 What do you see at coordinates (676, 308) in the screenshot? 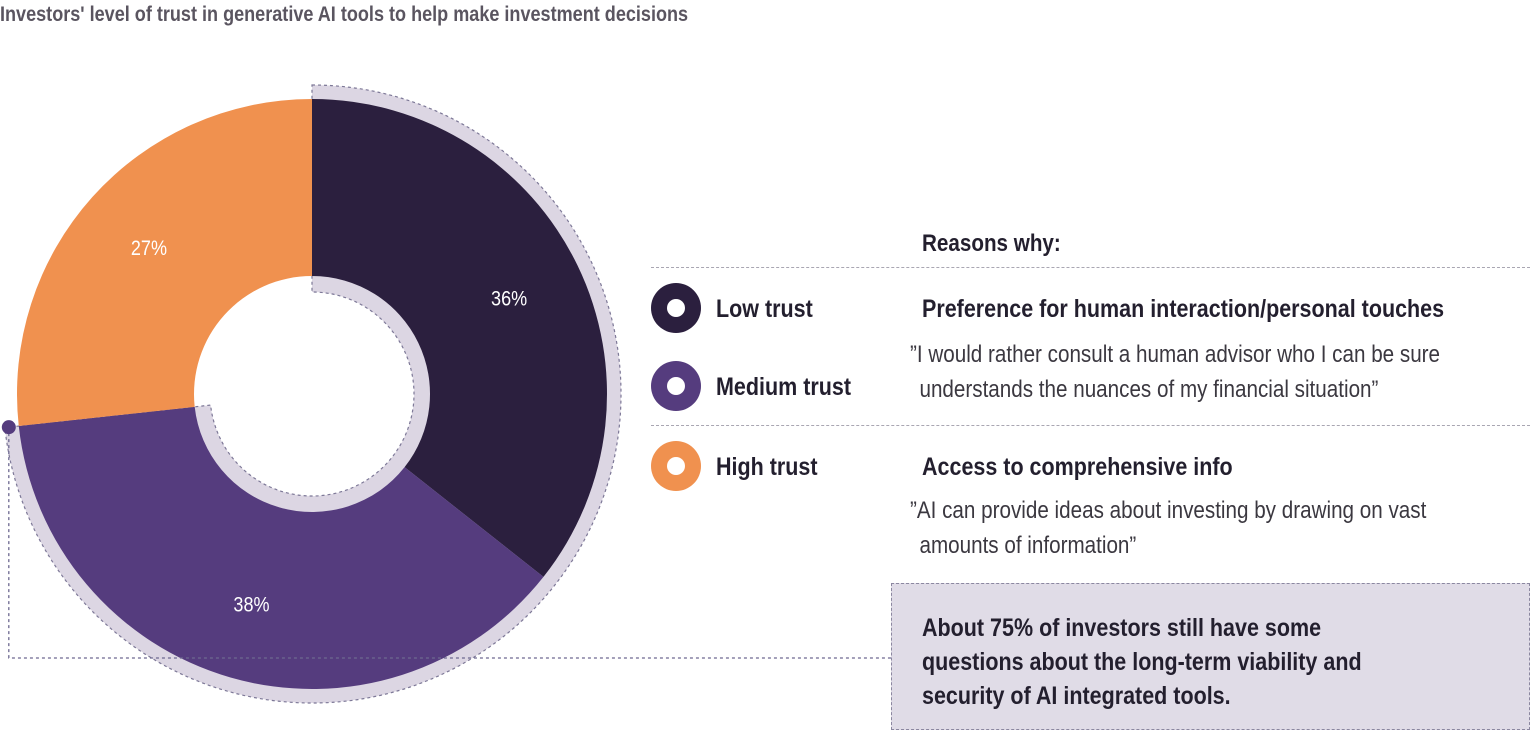
I see `legend-marker-low-icon` at bounding box center [676, 308].